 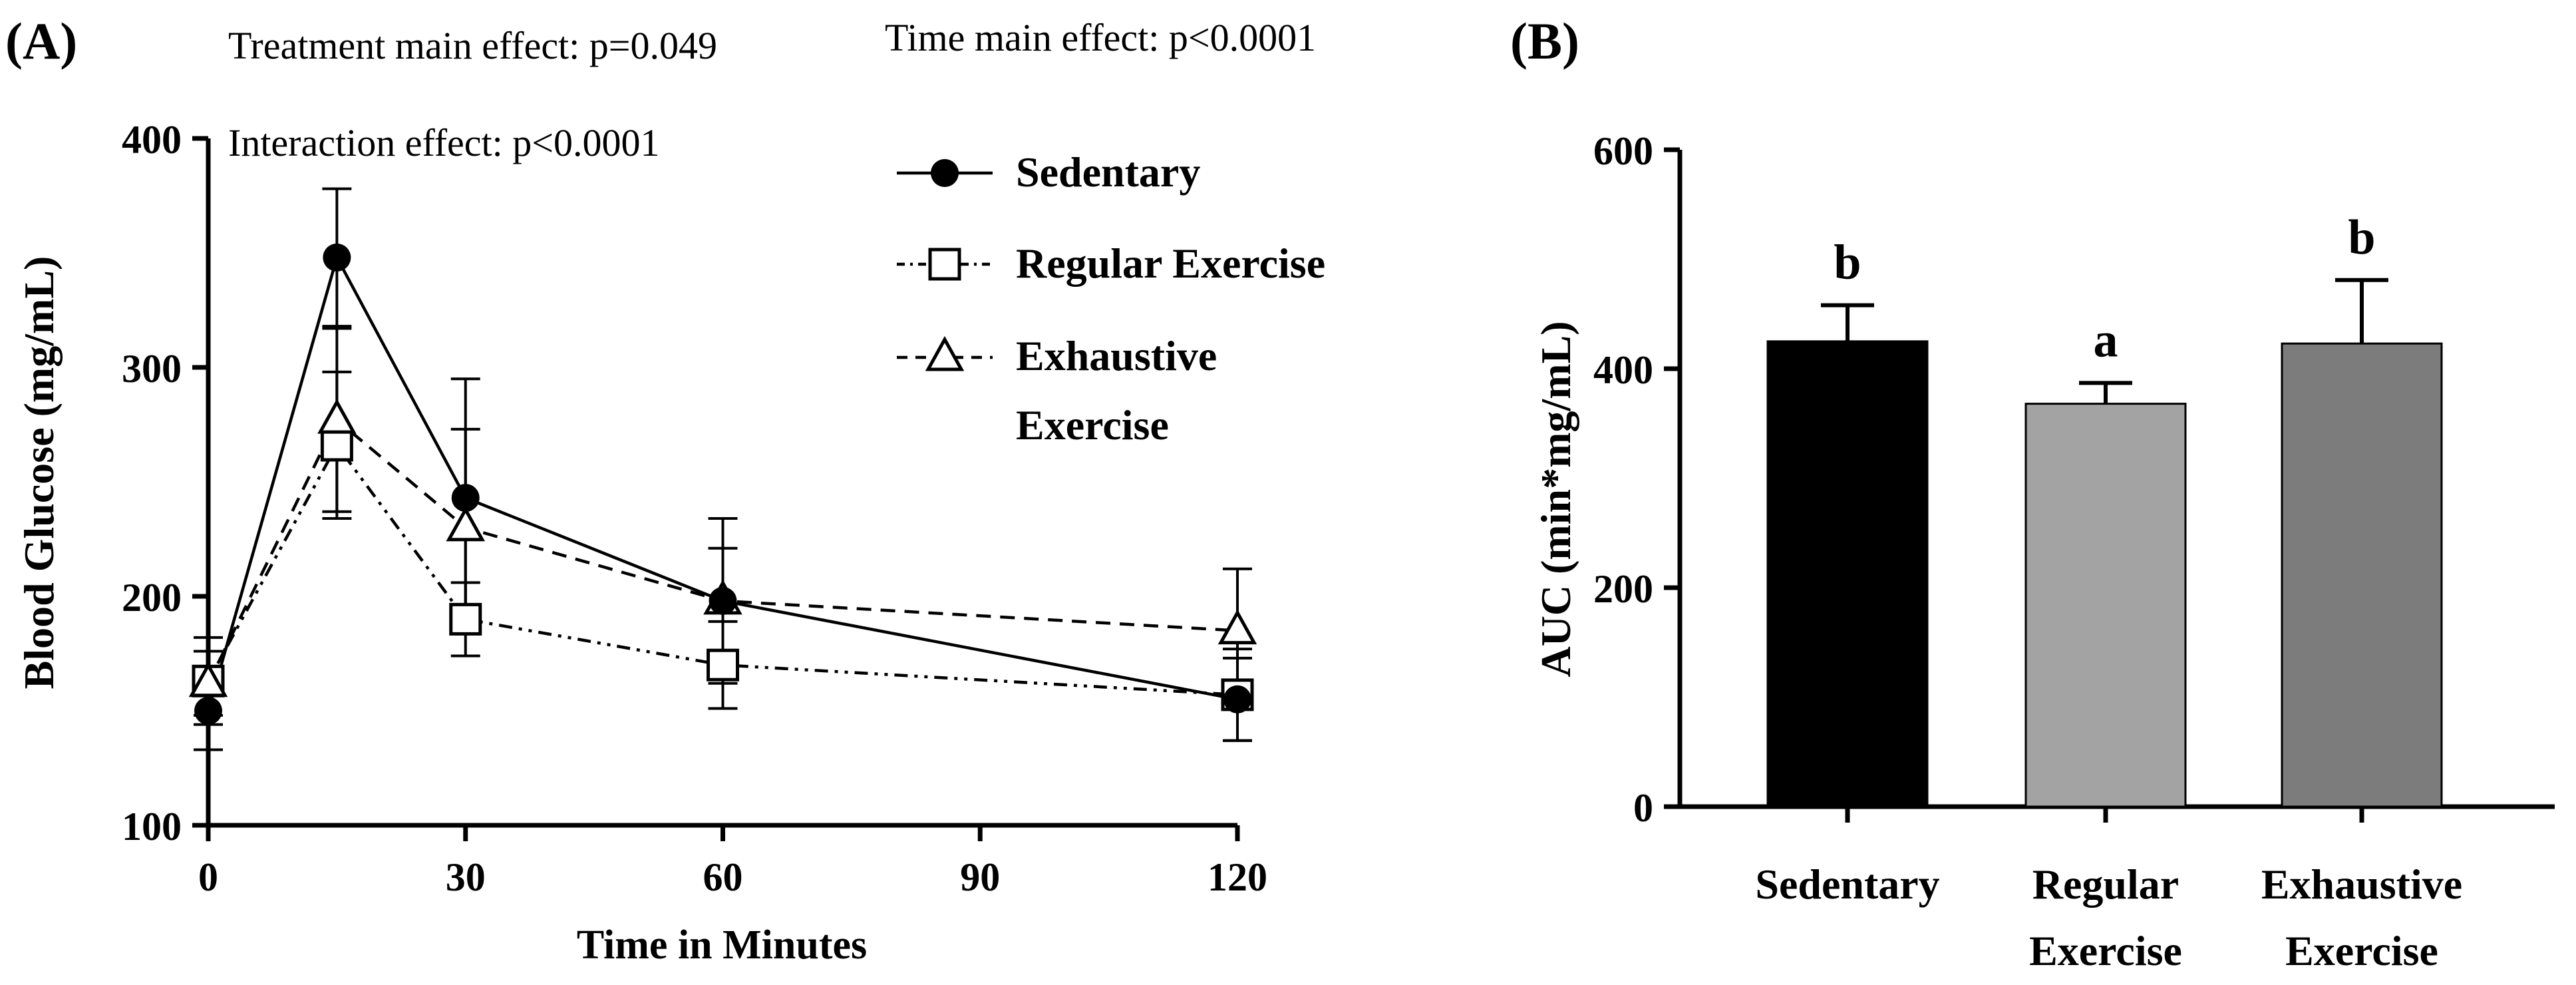 What do you see at coordinates (2361, 885) in the screenshot?
I see `x-tick-label-b: Exhaustive` at bounding box center [2361, 885].